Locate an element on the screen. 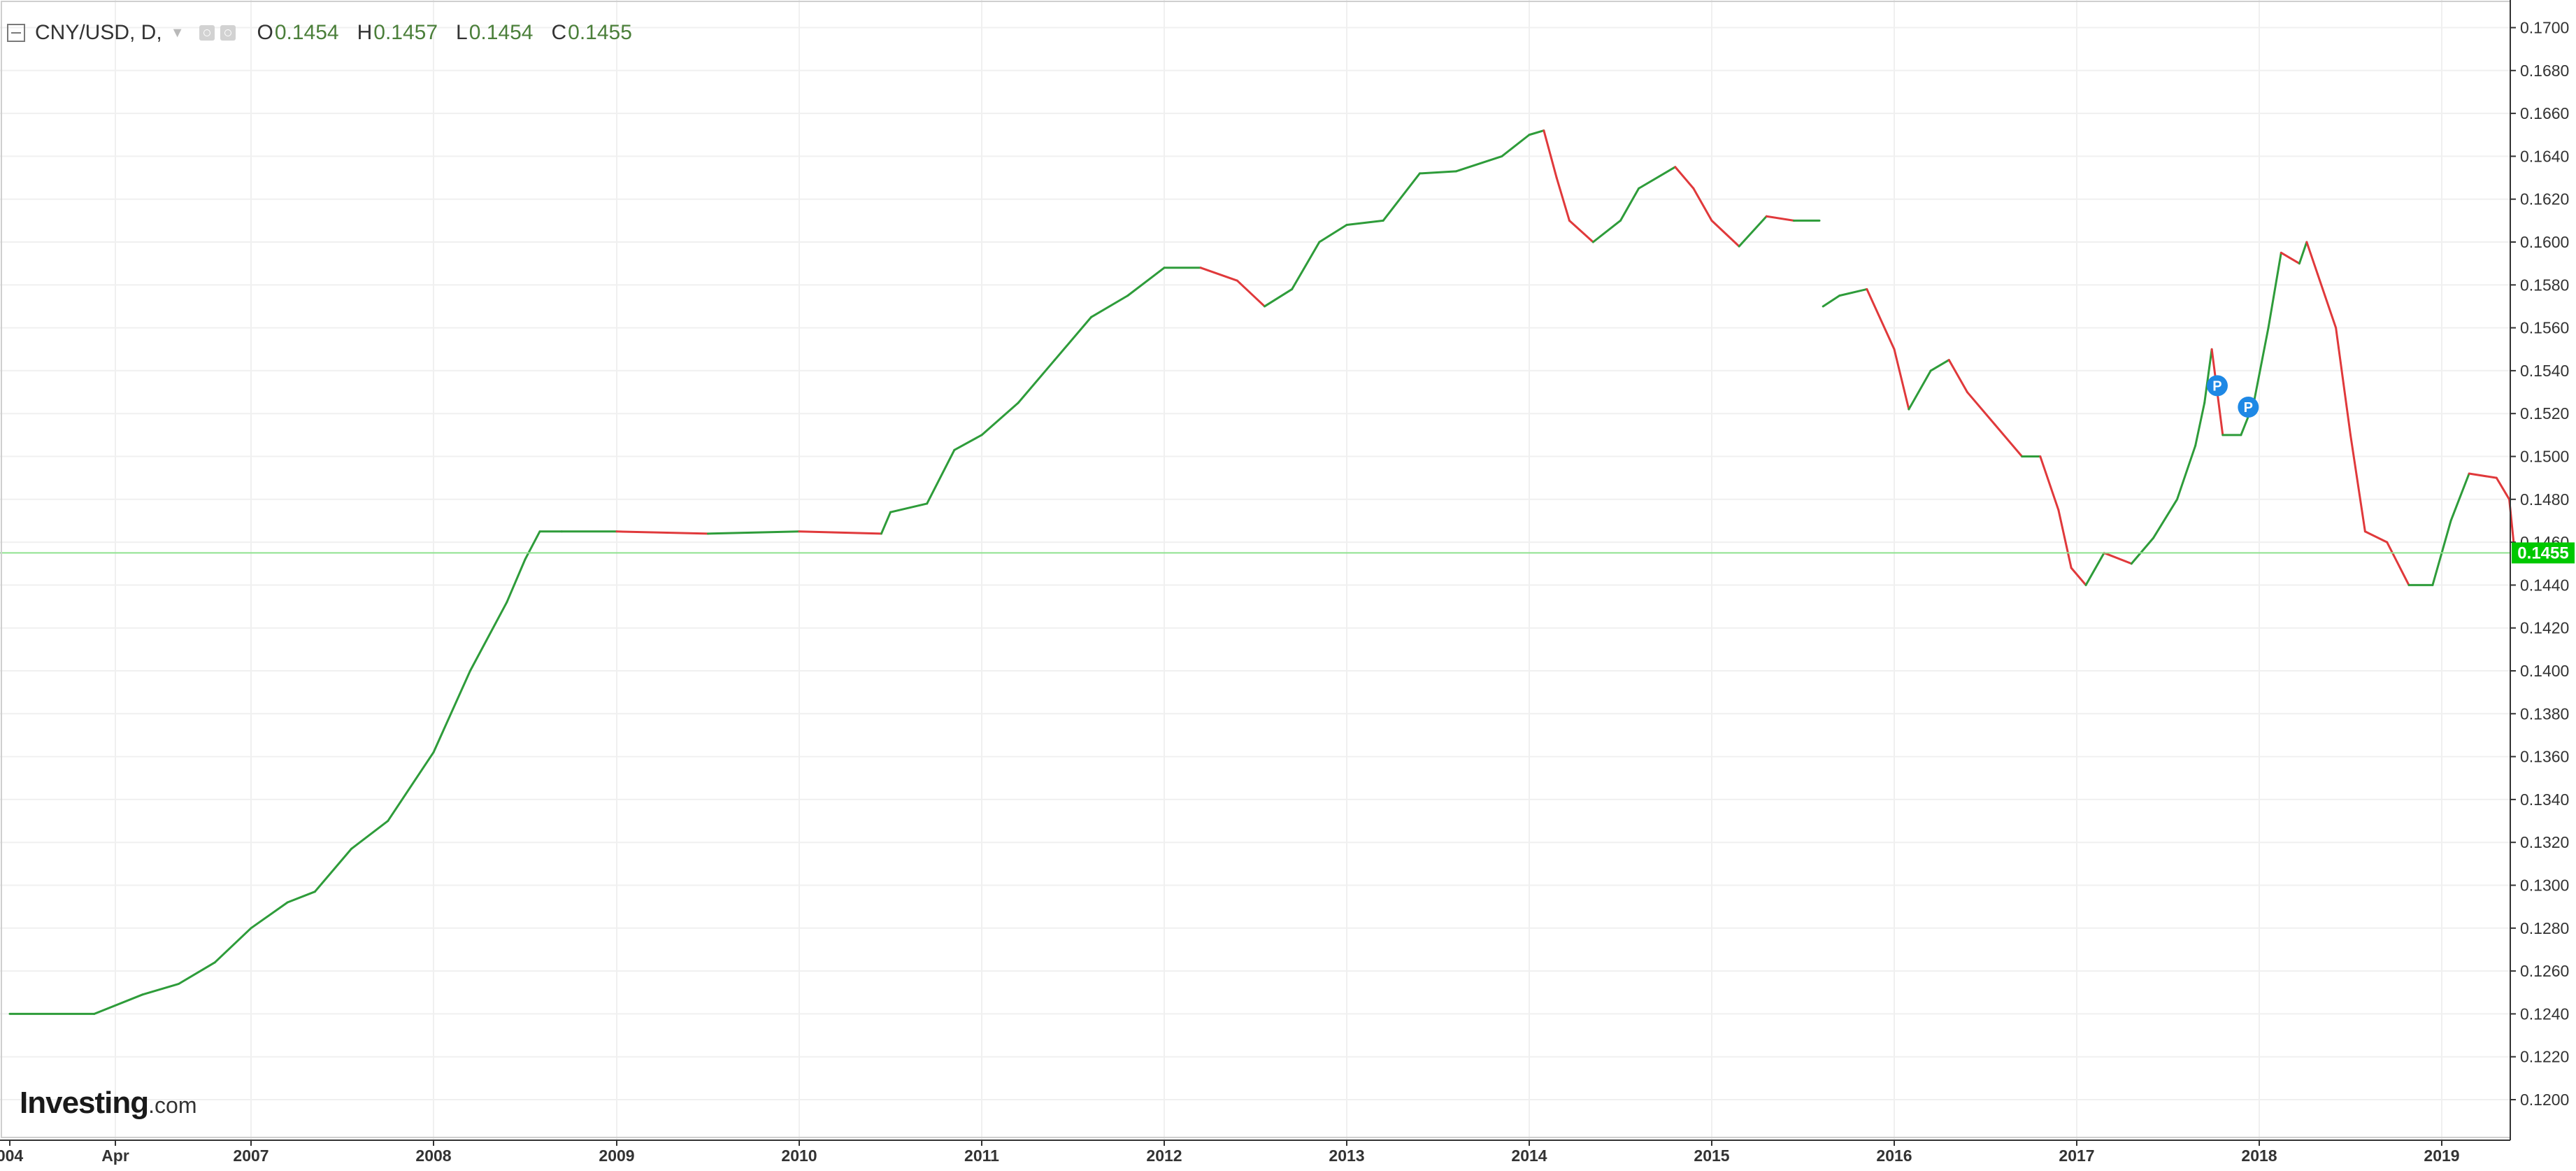 The image size is (2576, 1171). x-tick-label: 2012 is located at coordinates (1164, 1156).